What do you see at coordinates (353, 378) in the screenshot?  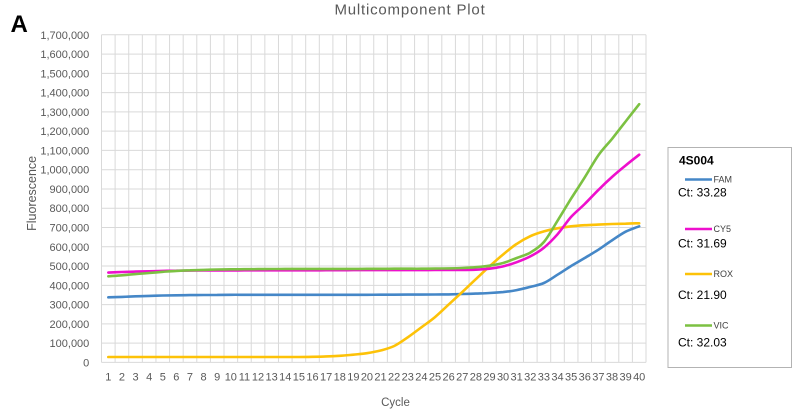 I see `svg-text: 19` at bounding box center [353, 378].